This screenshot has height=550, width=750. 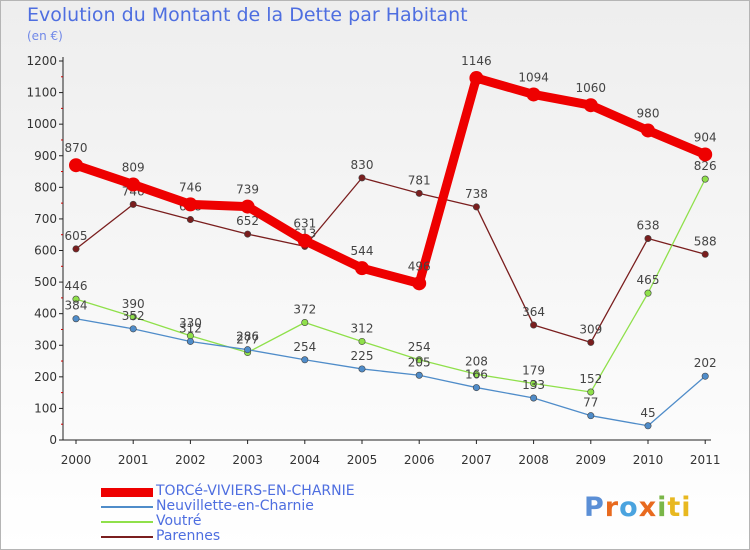 What do you see at coordinates (45, 408) in the screenshot?
I see `y-tick-label: 100` at bounding box center [45, 408].